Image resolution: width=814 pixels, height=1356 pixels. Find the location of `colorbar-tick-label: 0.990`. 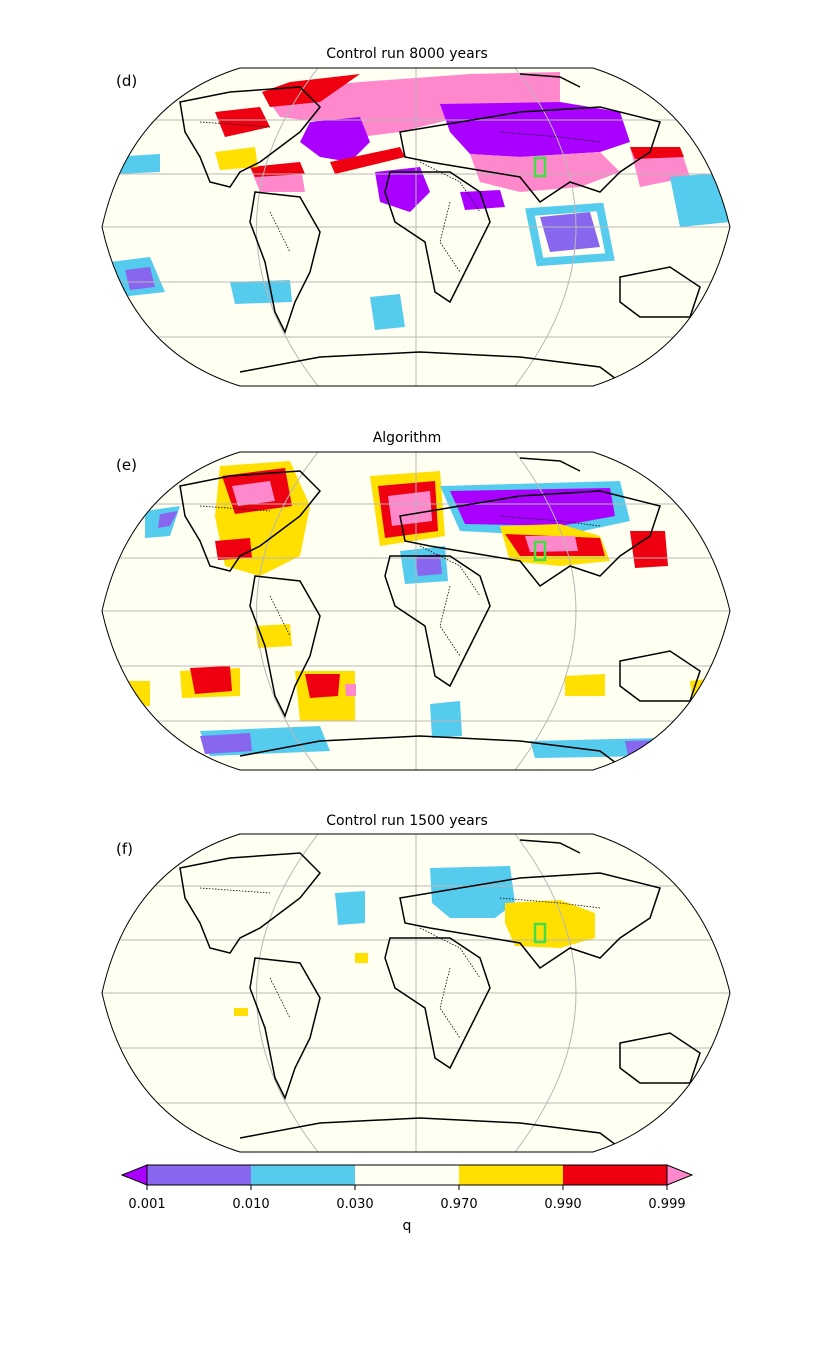

colorbar-tick-label: 0.990 is located at coordinates (563, 1204).